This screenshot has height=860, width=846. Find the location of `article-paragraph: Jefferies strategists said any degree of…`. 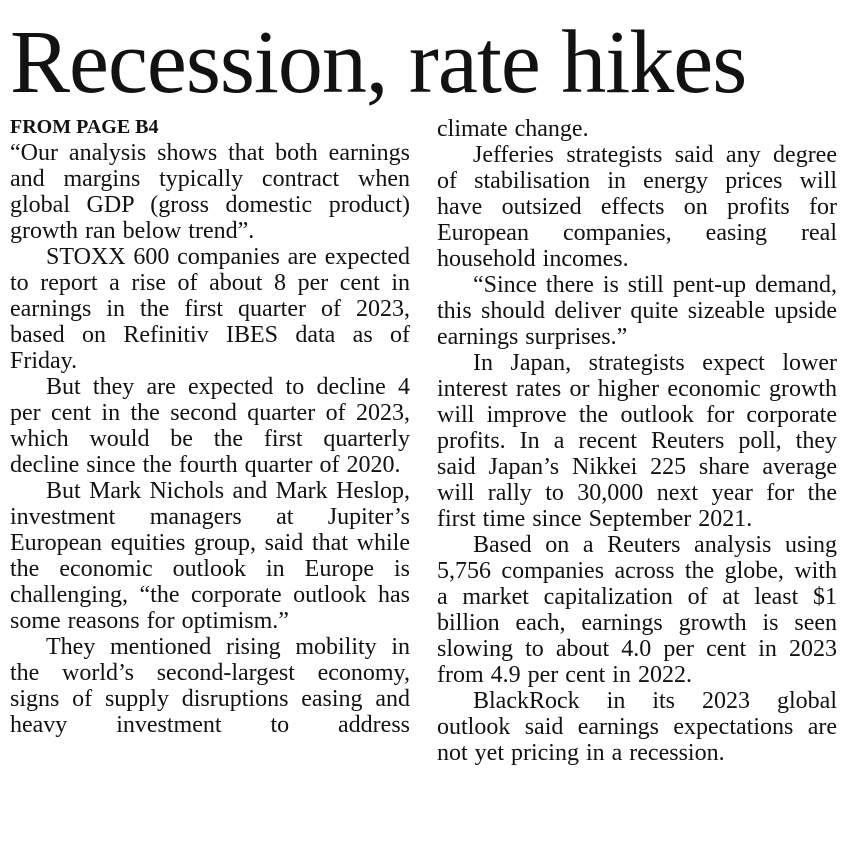

article-paragraph: Jefferies strategists said any degree of… is located at coordinates (637, 207).